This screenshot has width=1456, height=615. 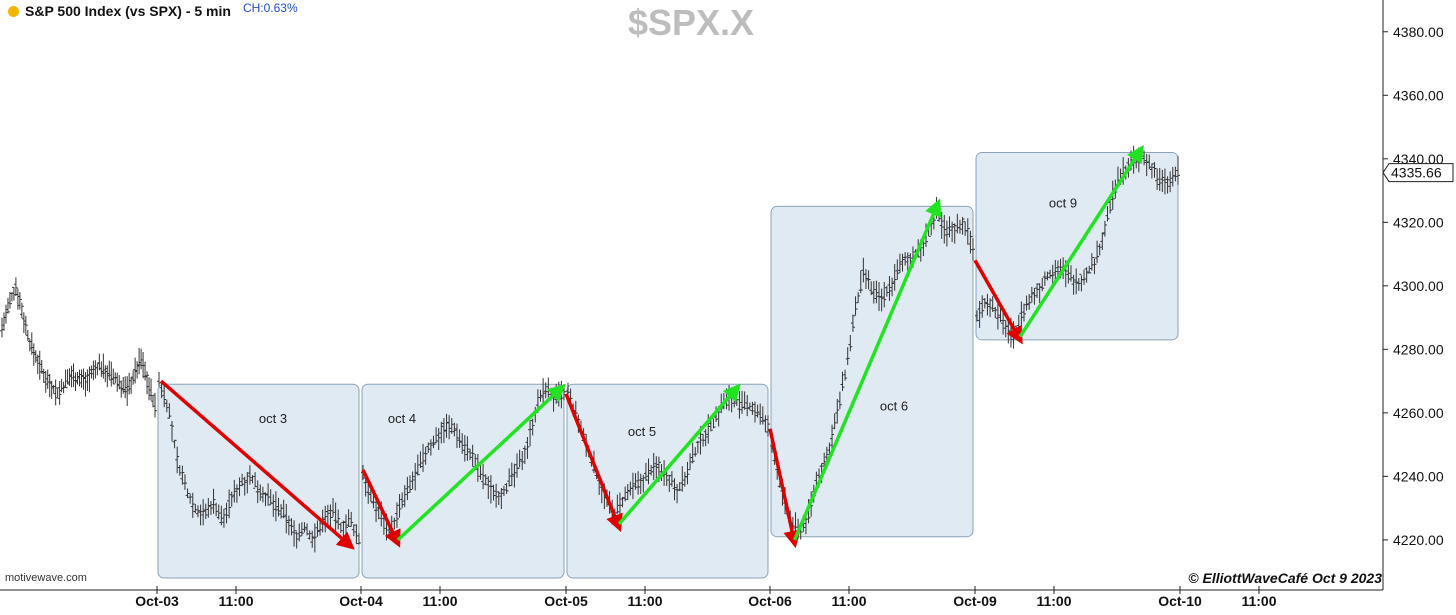 What do you see at coordinates (1418, 540) in the screenshot?
I see `y-tick-label: 4220.00` at bounding box center [1418, 540].